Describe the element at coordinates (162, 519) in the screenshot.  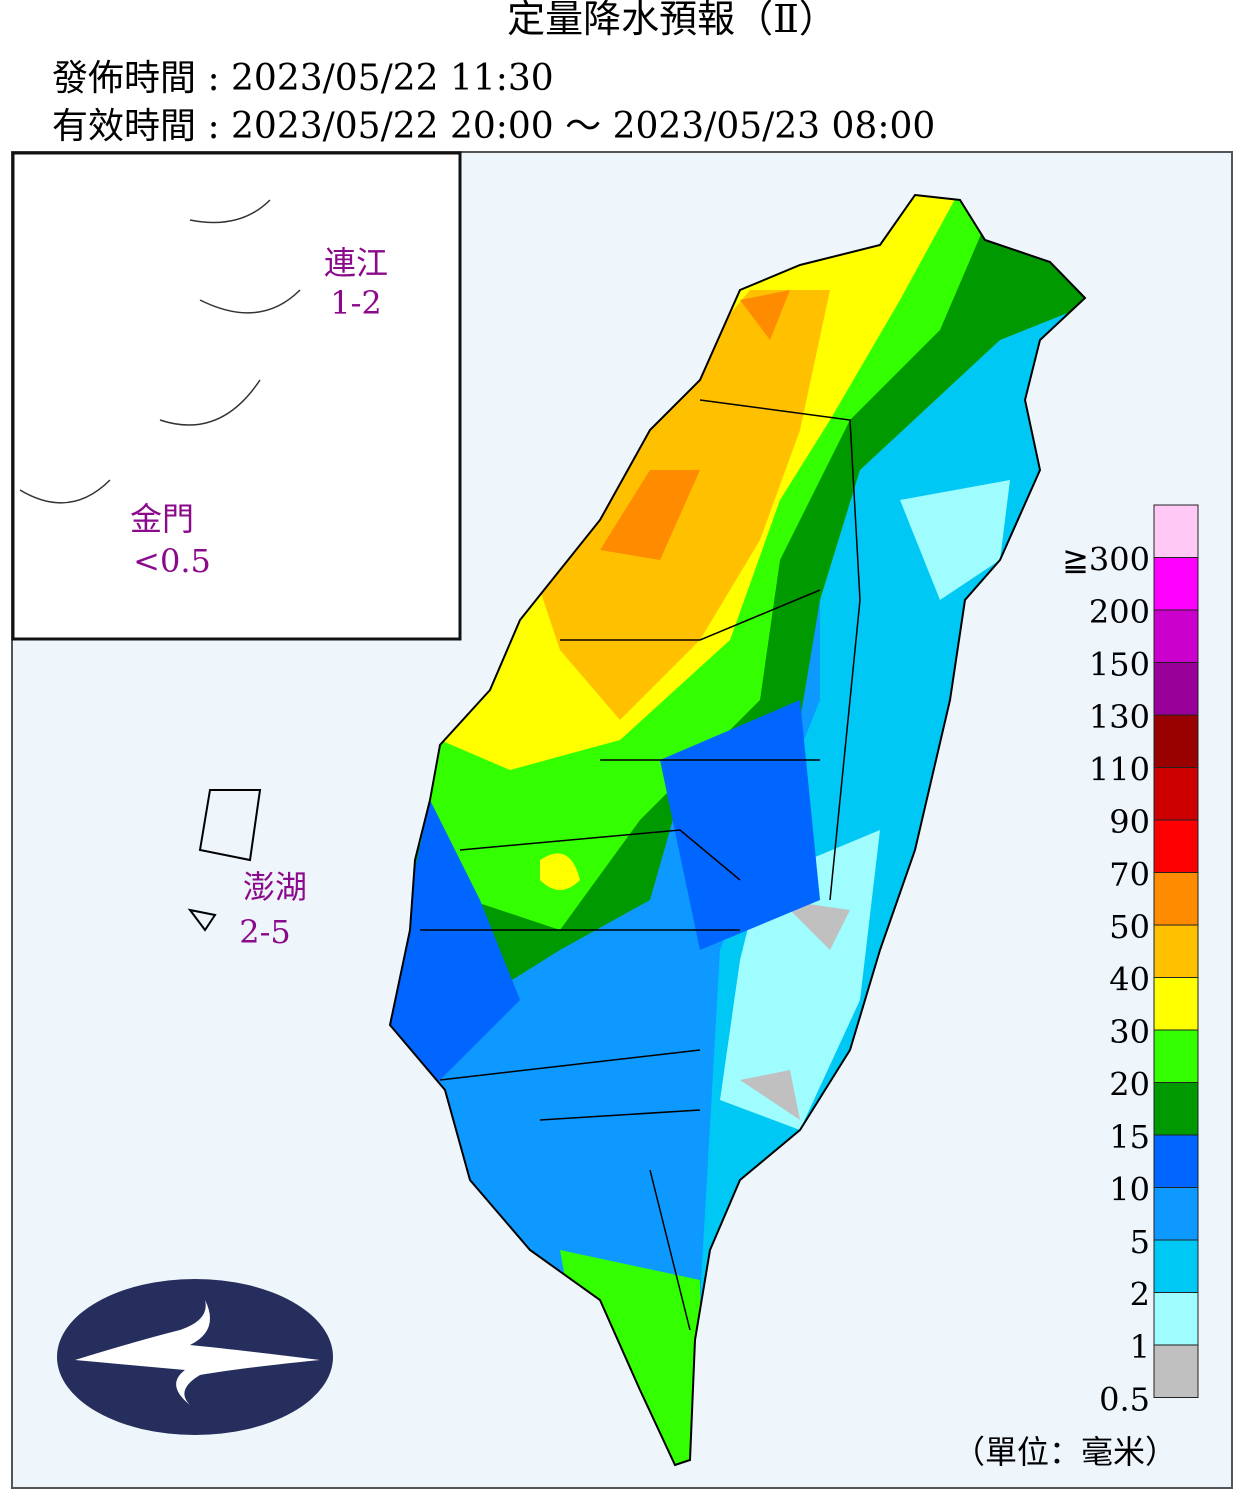
I see `island-name: 金門` at that location.